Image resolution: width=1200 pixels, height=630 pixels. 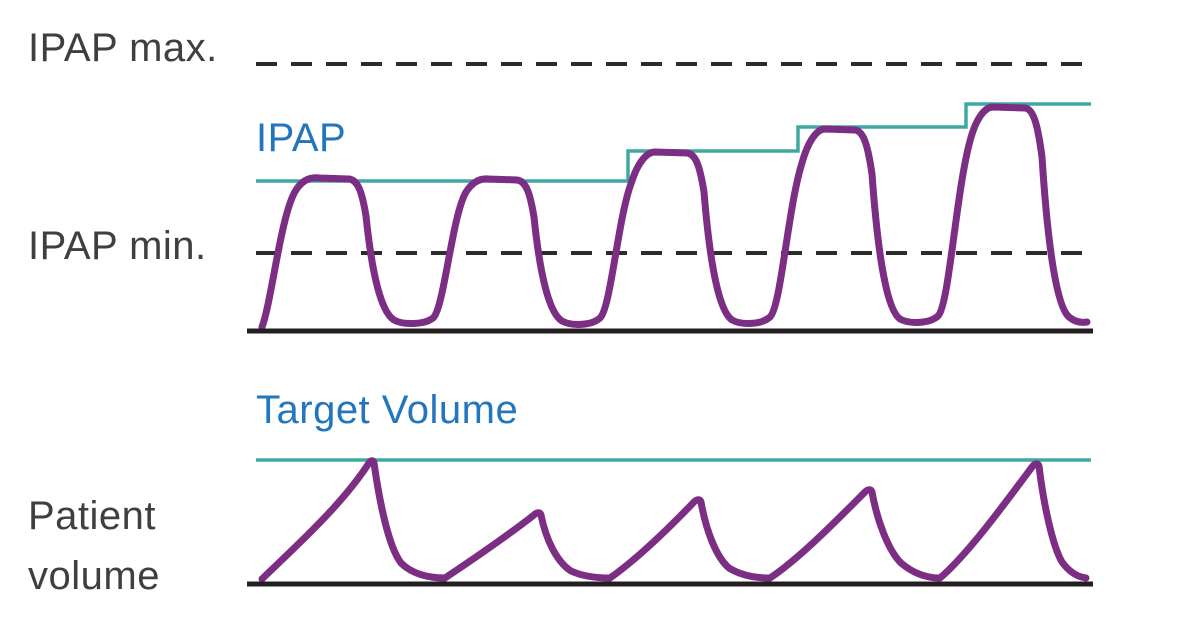 What do you see at coordinates (123, 48) in the screenshot?
I see `ipap-max-label: IPAP max.` at bounding box center [123, 48].